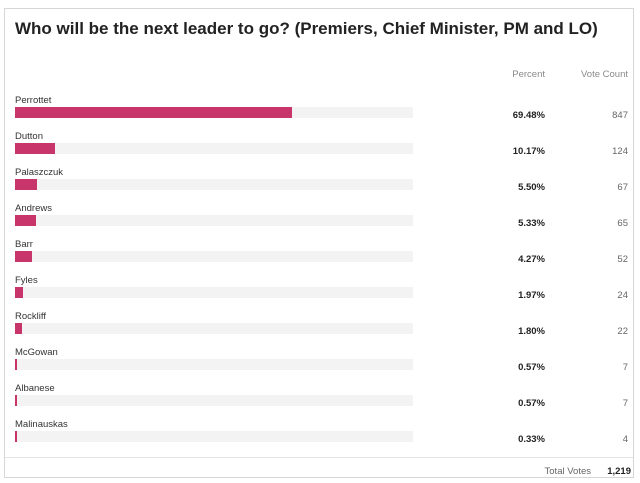  Describe the element at coordinates (35, 388) in the screenshot. I see `option-label: Albanese` at that location.